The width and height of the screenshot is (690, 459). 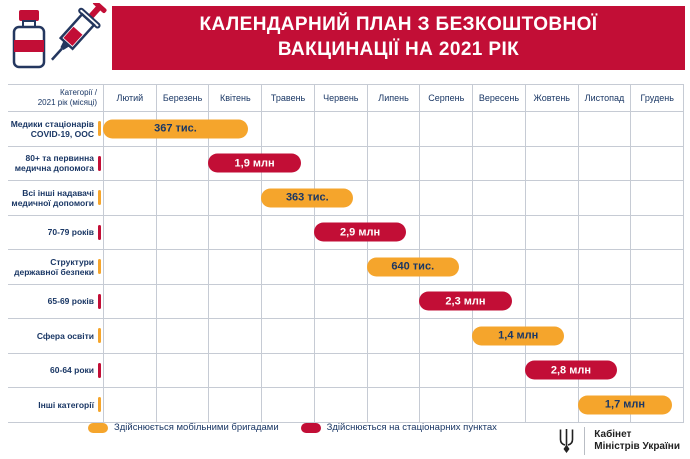 I want to click on syringe-icon, so click(x=78, y=32).